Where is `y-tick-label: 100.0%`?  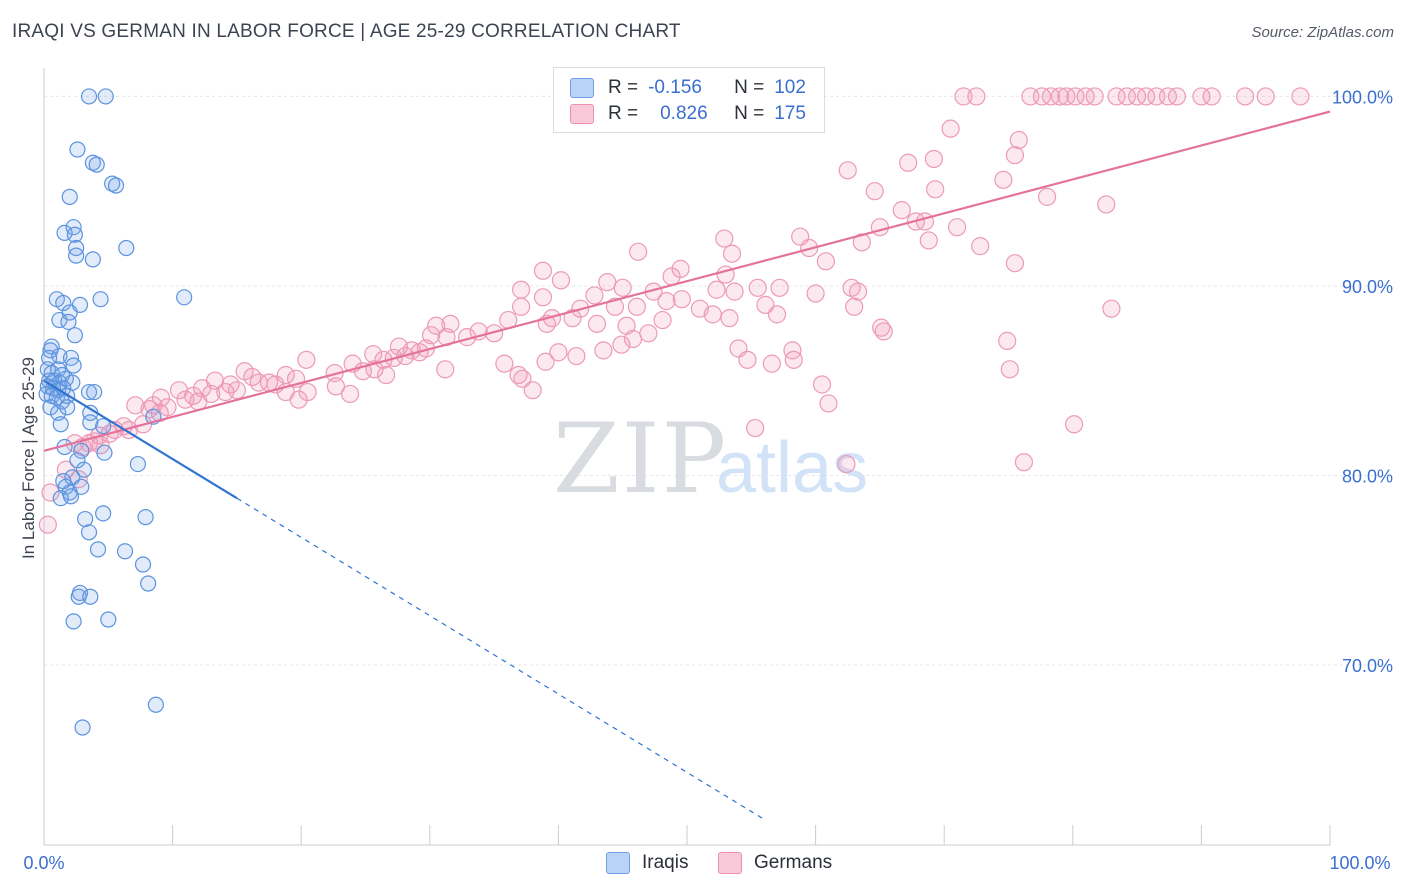 y-tick-label: 100.0% is located at coordinates (1362, 97).